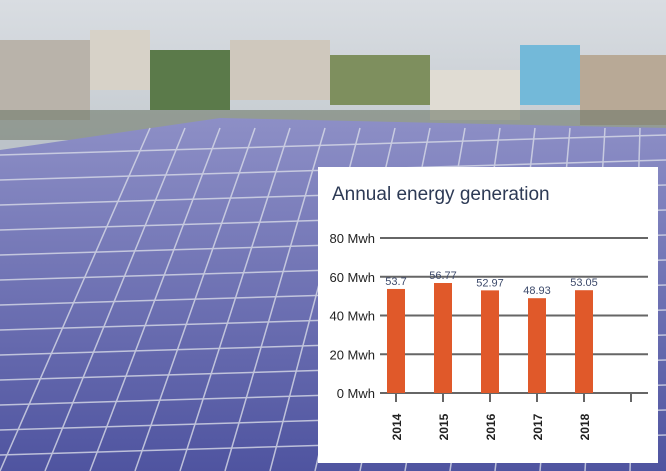 The width and height of the screenshot is (666, 471). What do you see at coordinates (352, 238) in the screenshot?
I see `y-tick-label: 80 Mwh` at bounding box center [352, 238].